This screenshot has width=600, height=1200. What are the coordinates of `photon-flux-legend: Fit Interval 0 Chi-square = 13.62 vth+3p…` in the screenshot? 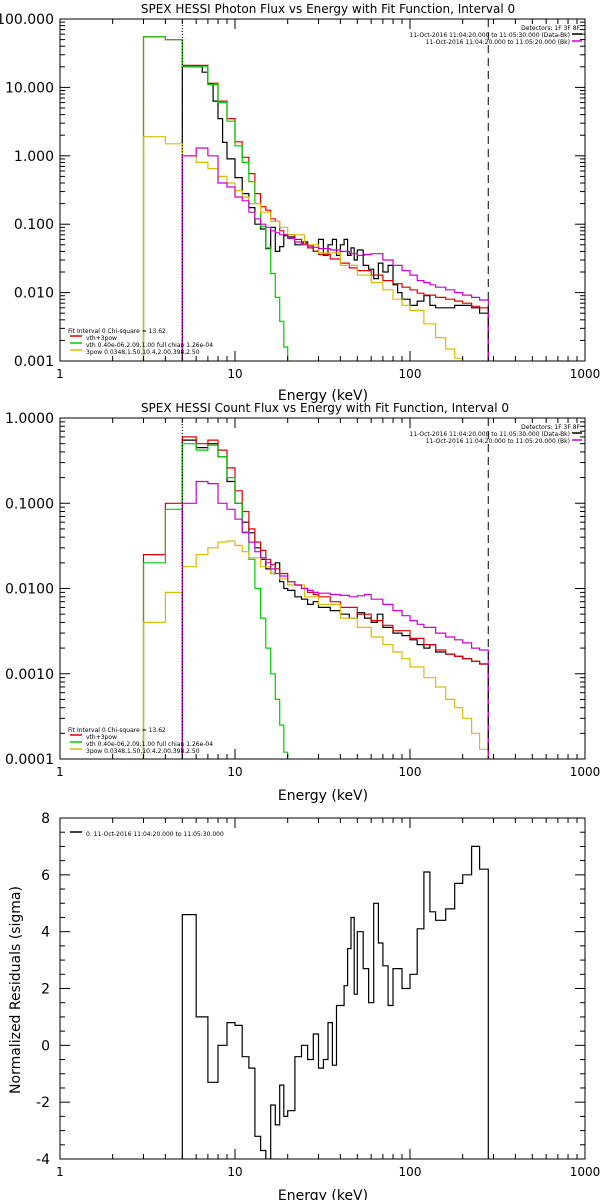 It's located at (140, 342).